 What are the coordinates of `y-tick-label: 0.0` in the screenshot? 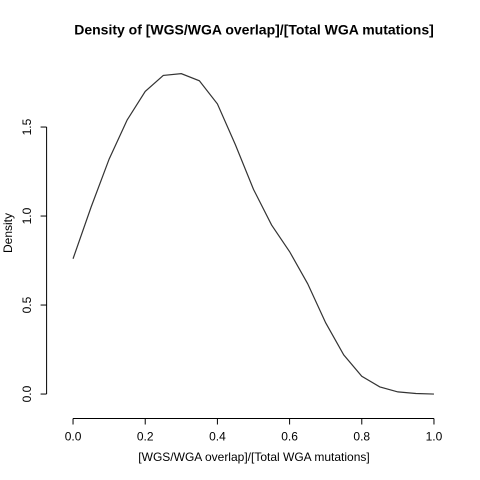 It's located at (27, 393).